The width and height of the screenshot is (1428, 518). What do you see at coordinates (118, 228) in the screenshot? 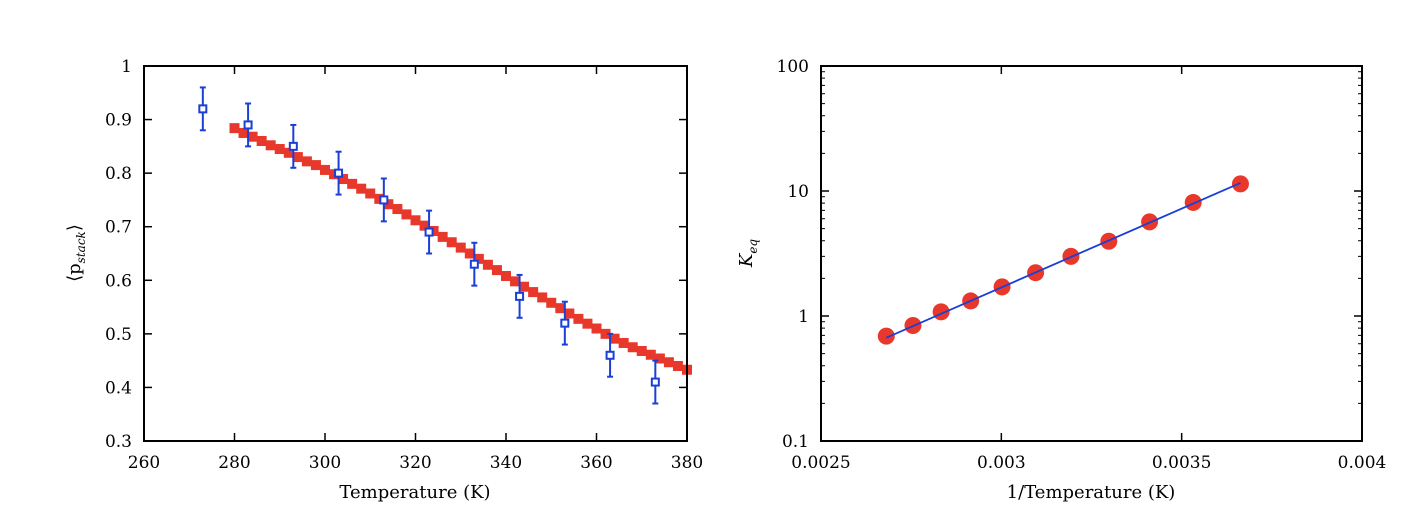
I see `left-y-tick-label: 0.7` at bounding box center [118, 228].